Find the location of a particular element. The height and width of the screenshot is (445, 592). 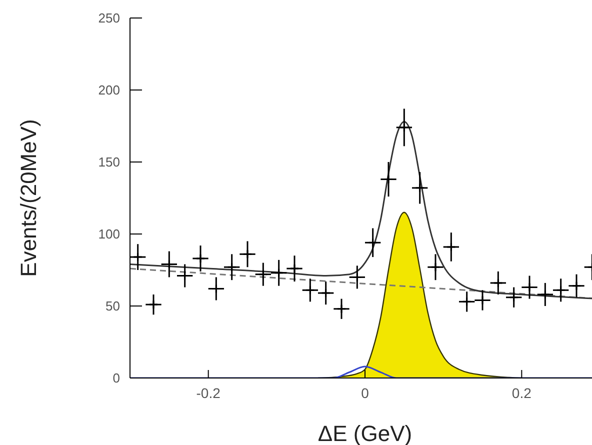

y-tick-label: 200 is located at coordinates (109, 90).